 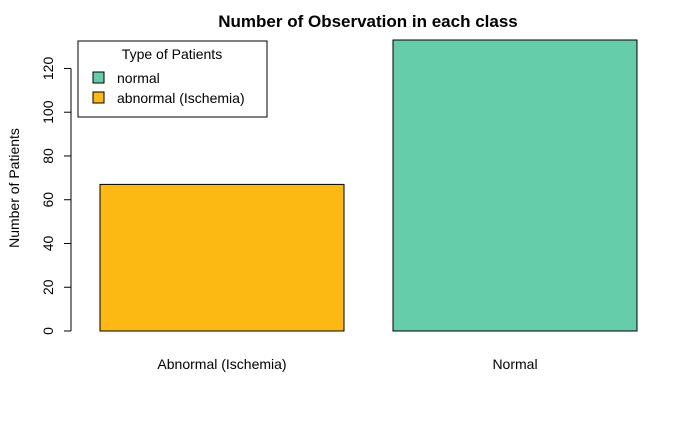 What do you see at coordinates (14, 188) in the screenshot?
I see `y-axis-label: Number of Patients` at bounding box center [14, 188].